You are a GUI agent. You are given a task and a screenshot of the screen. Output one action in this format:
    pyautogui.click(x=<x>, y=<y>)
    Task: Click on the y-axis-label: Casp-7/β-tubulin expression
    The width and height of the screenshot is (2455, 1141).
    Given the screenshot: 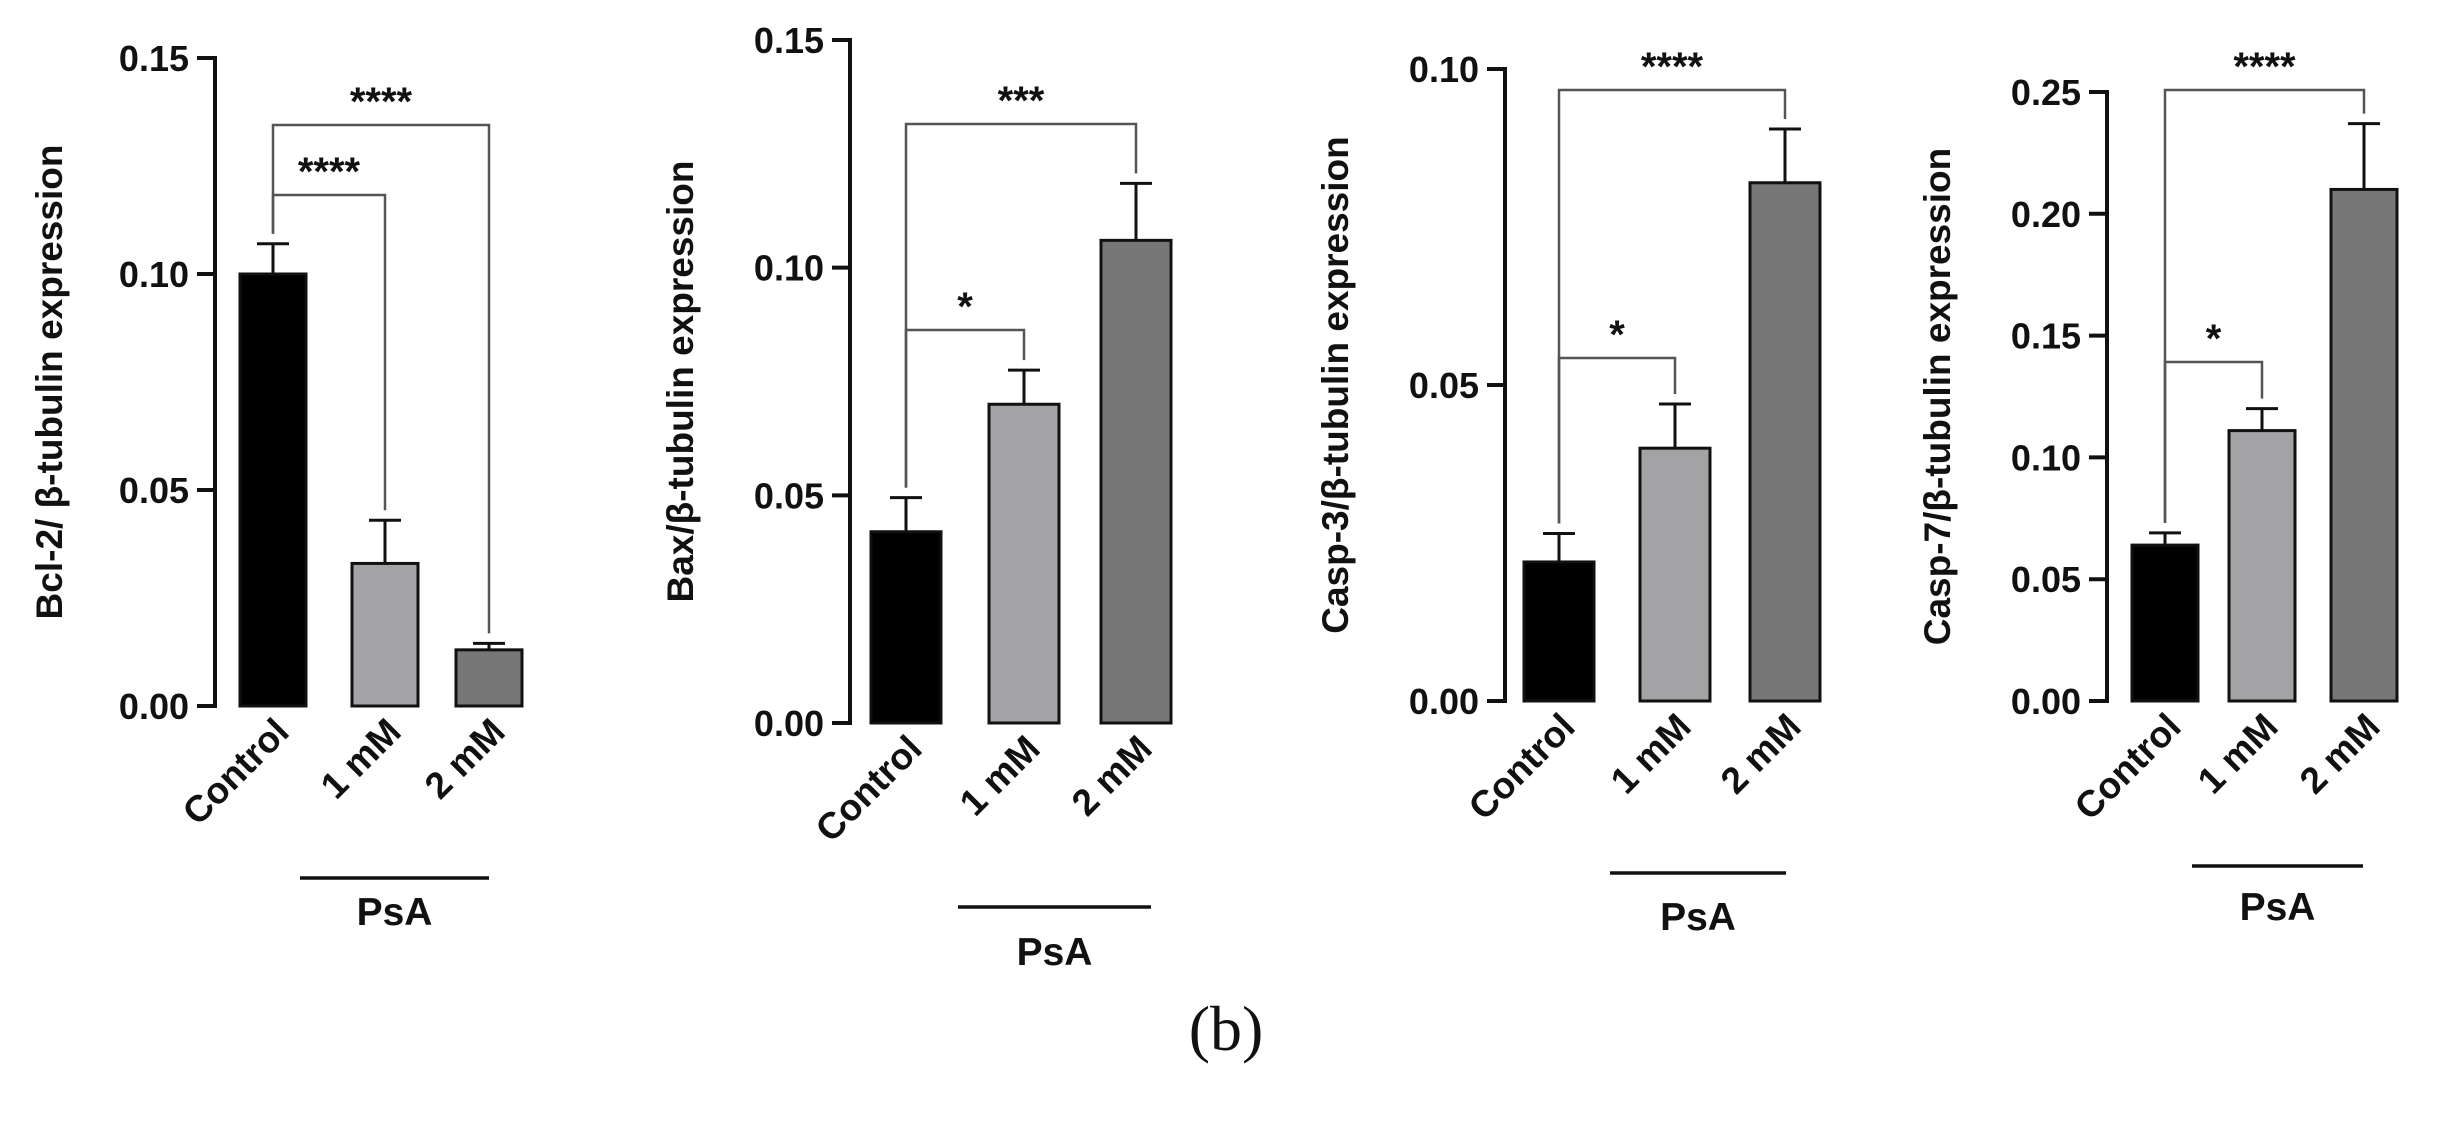 What is the action you would take?
    pyautogui.click(x=1937, y=397)
    